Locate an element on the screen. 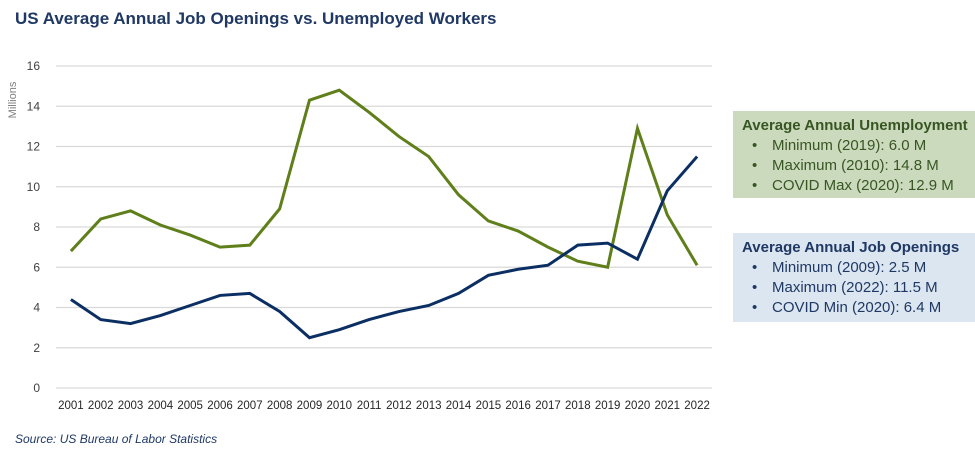 Image resolution: width=975 pixels, height=462 pixels. unemployment-callout-title: Average Annual Unemployment is located at coordinates (855, 125).